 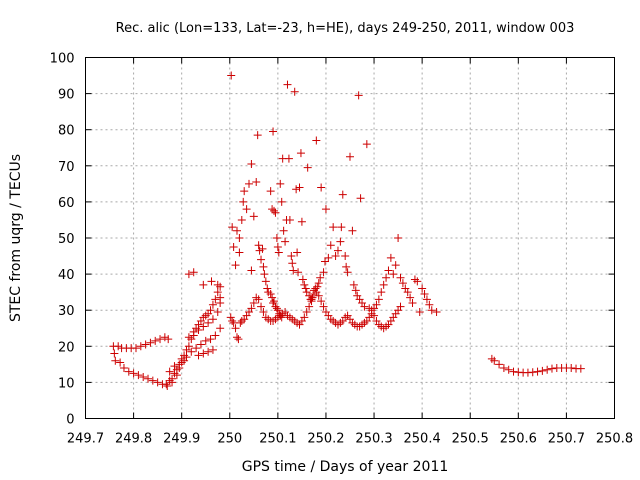 What do you see at coordinates (66, 311) in the screenshot?
I see `y-tick-label: 30` at bounding box center [66, 311].